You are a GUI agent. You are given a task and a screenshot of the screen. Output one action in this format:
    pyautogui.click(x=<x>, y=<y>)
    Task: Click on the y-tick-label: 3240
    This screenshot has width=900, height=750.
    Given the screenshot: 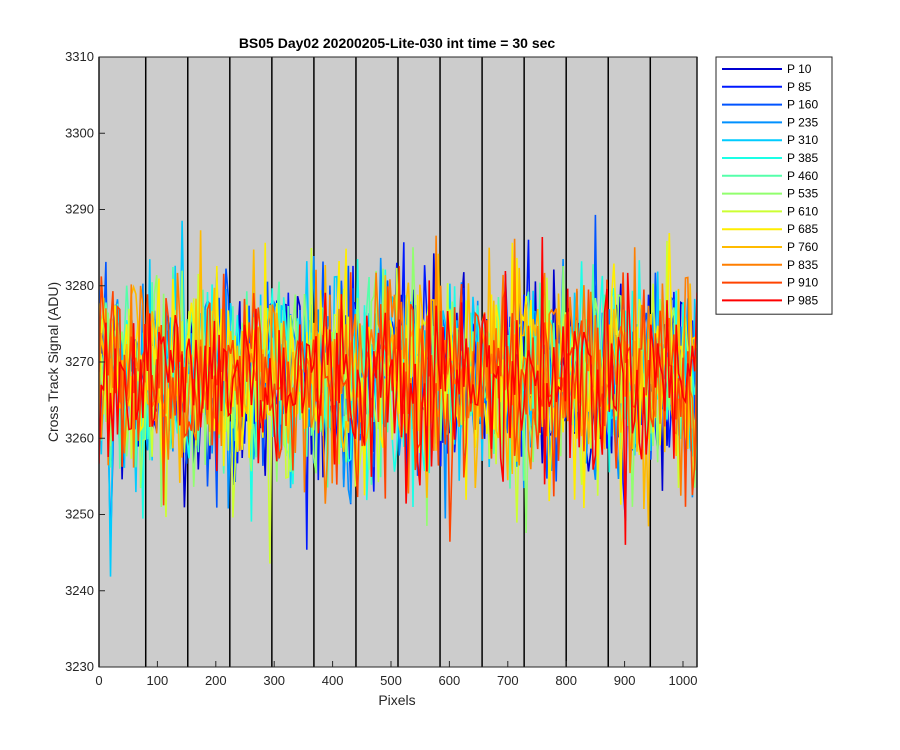 What is the action you would take?
    pyautogui.click(x=79, y=590)
    